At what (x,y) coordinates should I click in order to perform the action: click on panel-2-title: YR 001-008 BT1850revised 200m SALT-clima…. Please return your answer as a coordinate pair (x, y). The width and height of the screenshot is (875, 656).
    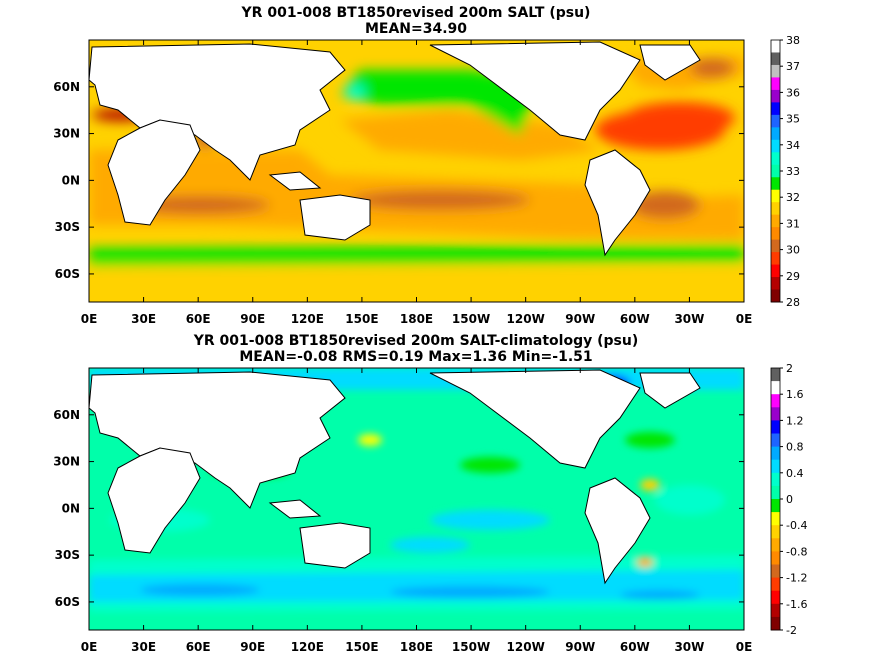
    Looking at the image, I should click on (415, 341).